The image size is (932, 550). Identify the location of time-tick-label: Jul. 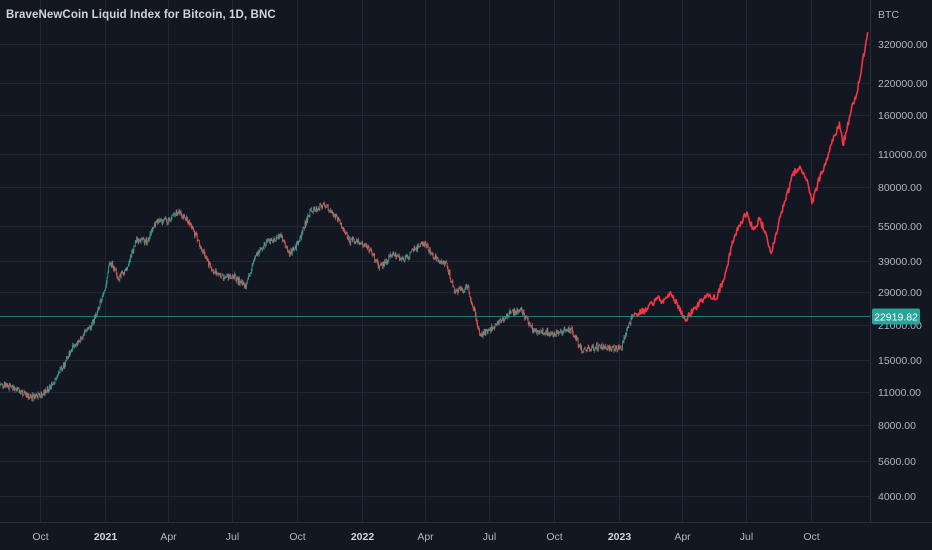
(489, 537).